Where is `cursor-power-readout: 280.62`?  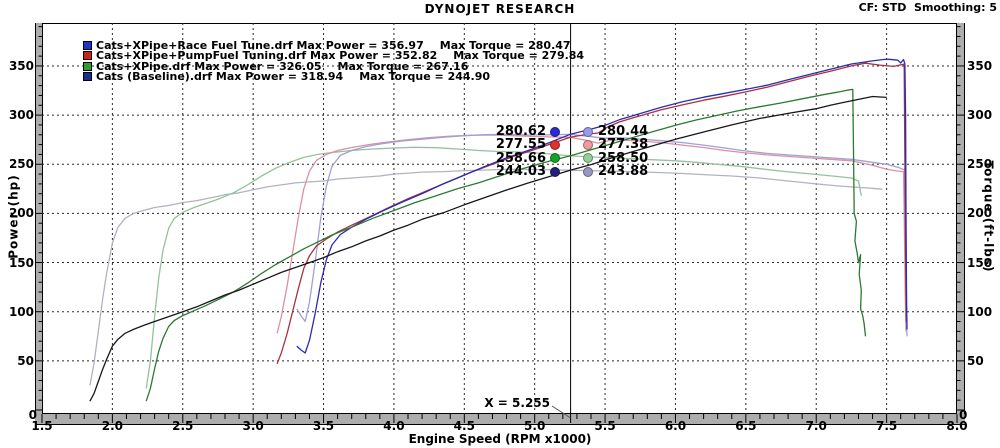
cursor-power-readout: 280.62 is located at coordinates (500, 132).